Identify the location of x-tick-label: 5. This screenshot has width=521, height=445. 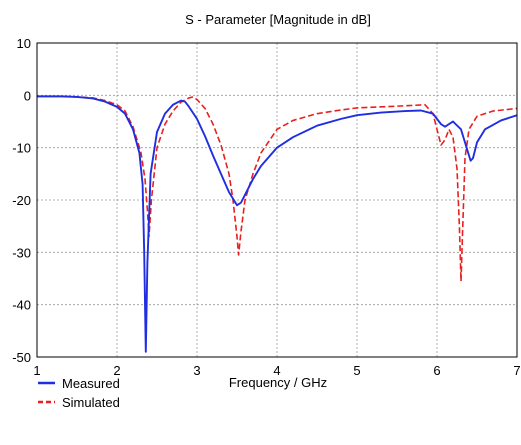
(356, 370).